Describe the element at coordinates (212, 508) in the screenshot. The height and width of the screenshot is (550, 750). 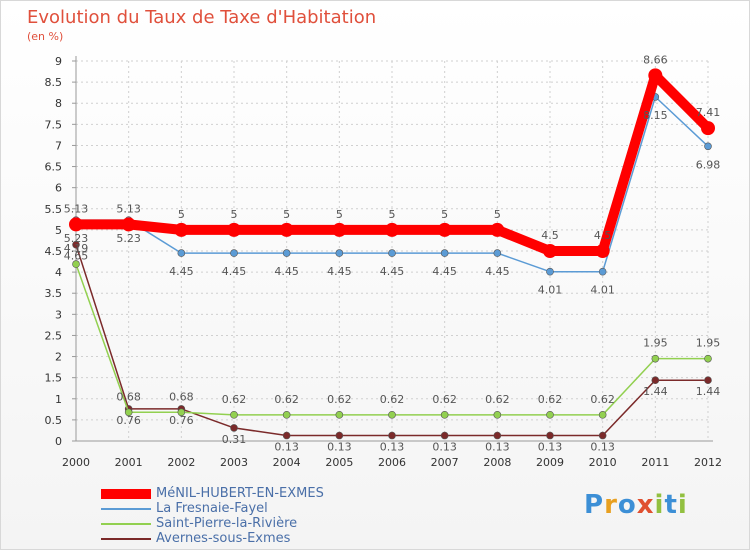
I see `legend-label: La Fresnaie-Fayel` at that location.